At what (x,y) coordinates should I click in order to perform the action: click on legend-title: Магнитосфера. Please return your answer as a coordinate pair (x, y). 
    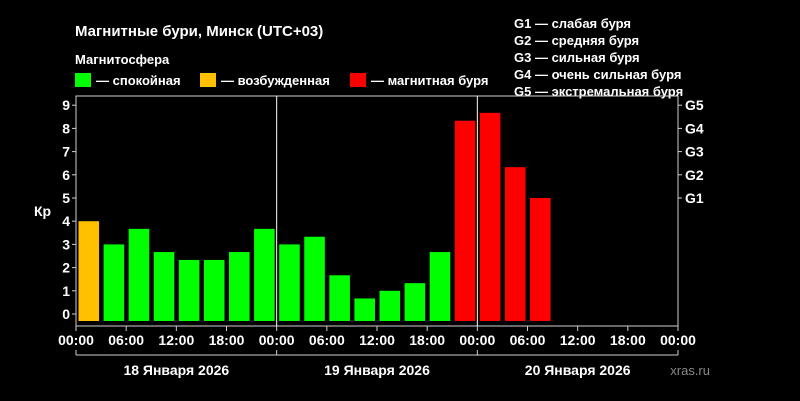
    Looking at the image, I should click on (122, 59).